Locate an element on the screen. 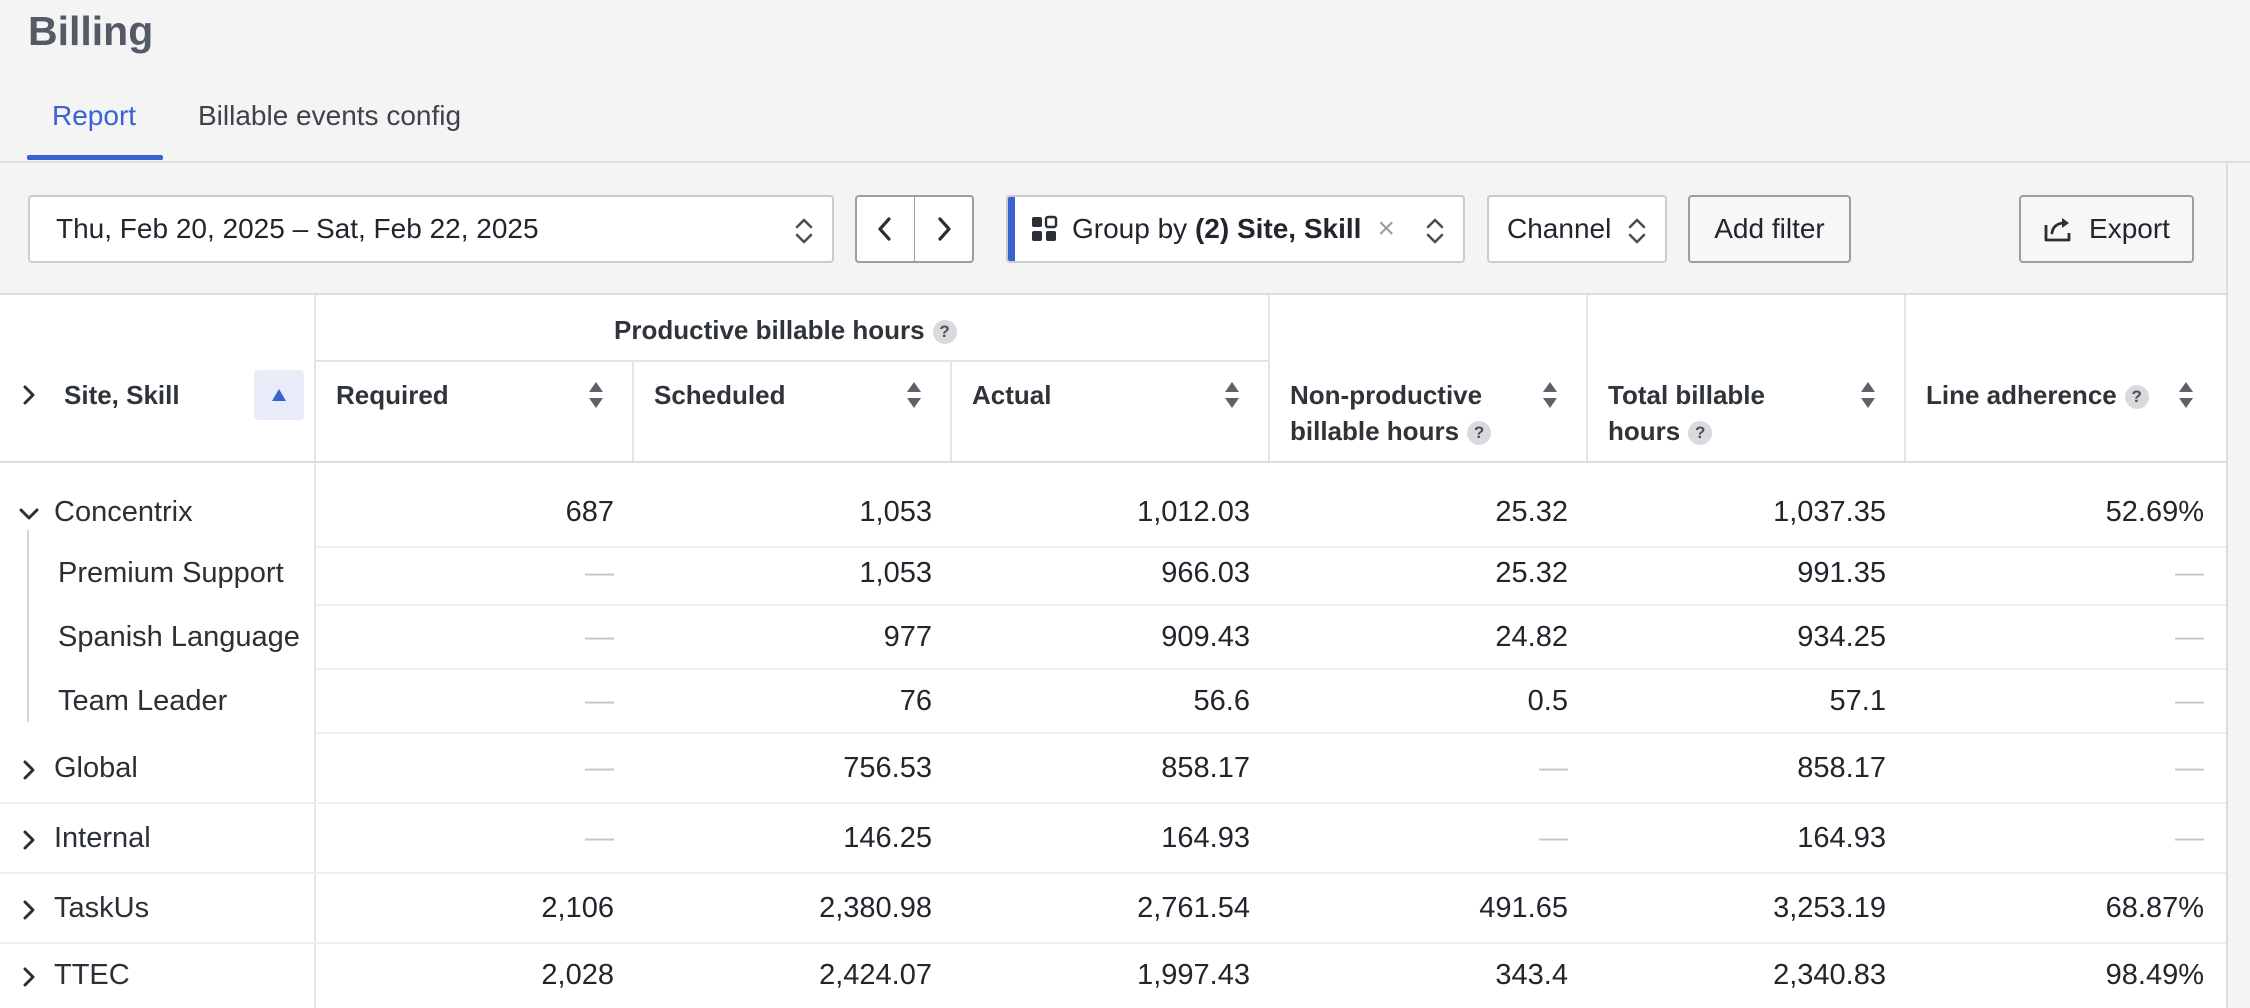 The height and width of the screenshot is (1008, 2250). site-label: Internal is located at coordinates (102, 838).